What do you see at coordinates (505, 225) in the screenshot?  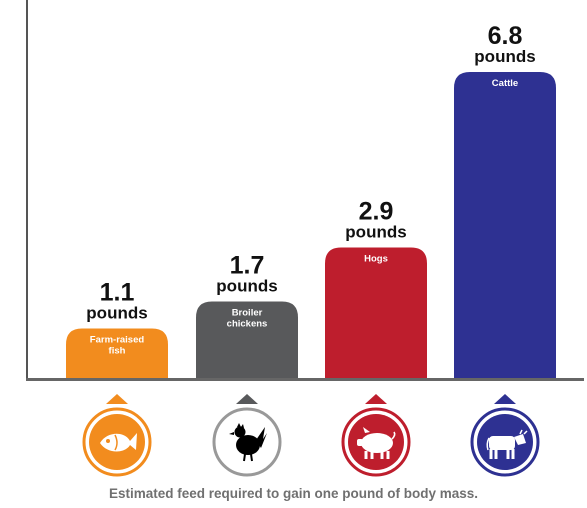 I see `bar-cattle` at bounding box center [505, 225].